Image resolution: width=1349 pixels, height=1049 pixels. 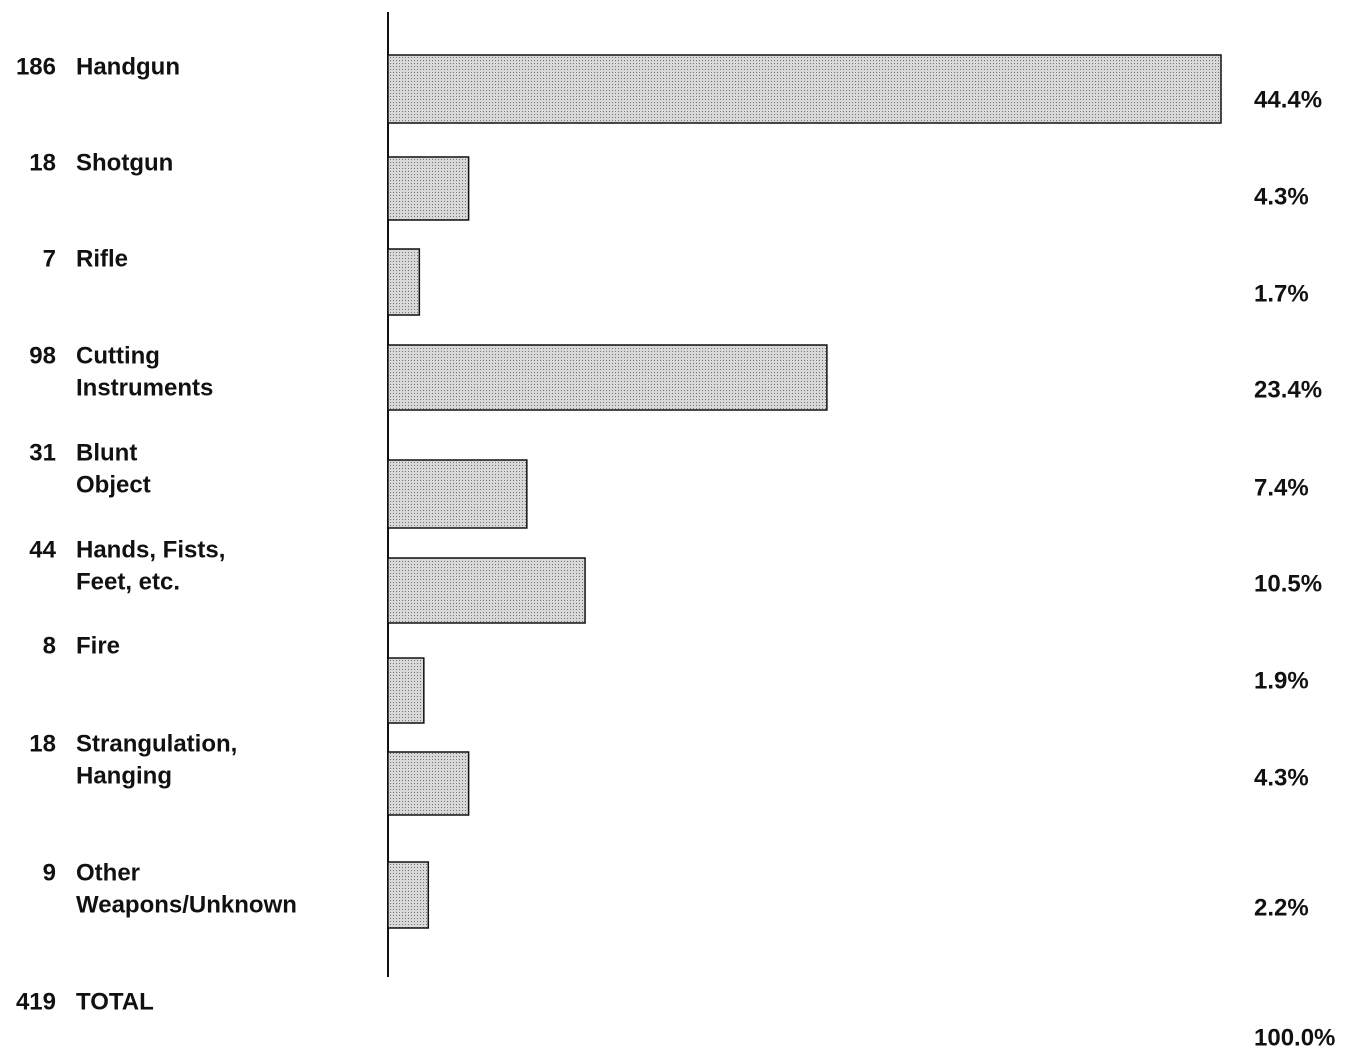 What do you see at coordinates (144, 387) in the screenshot?
I see `category-label: Instruments` at bounding box center [144, 387].